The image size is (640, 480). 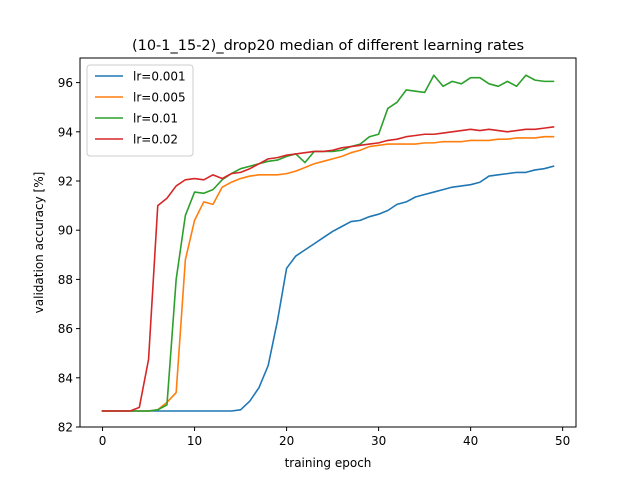 I want to click on y-tick-label: 94, so click(x=65, y=132).